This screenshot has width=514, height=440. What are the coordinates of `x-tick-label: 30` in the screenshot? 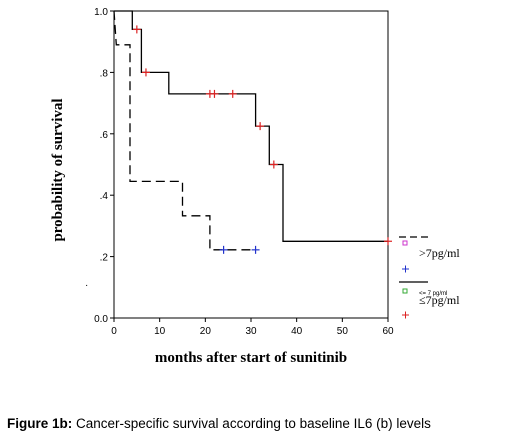 It's located at (251, 331).